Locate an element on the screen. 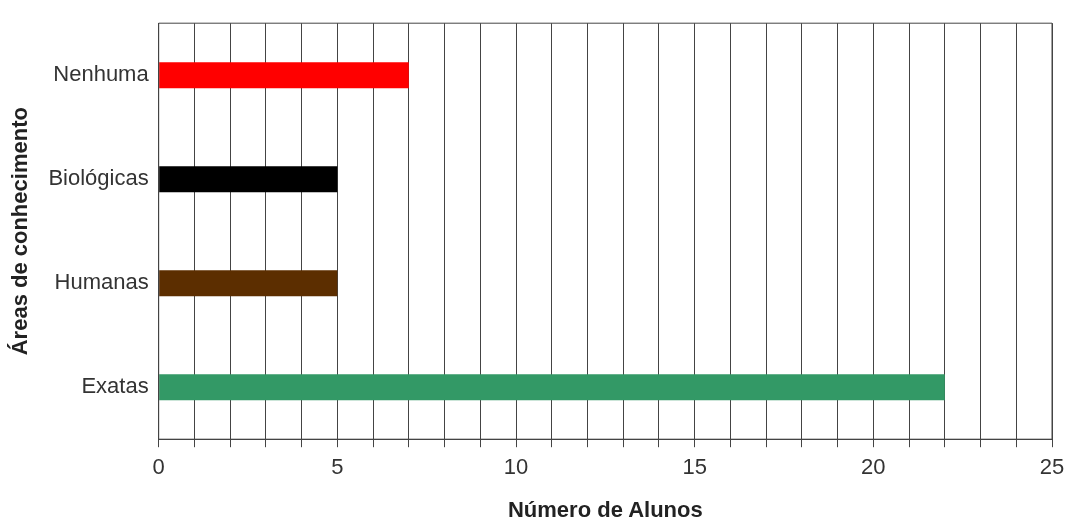 The height and width of the screenshot is (532, 1077). x-tick-label: 0 is located at coordinates (158, 467).